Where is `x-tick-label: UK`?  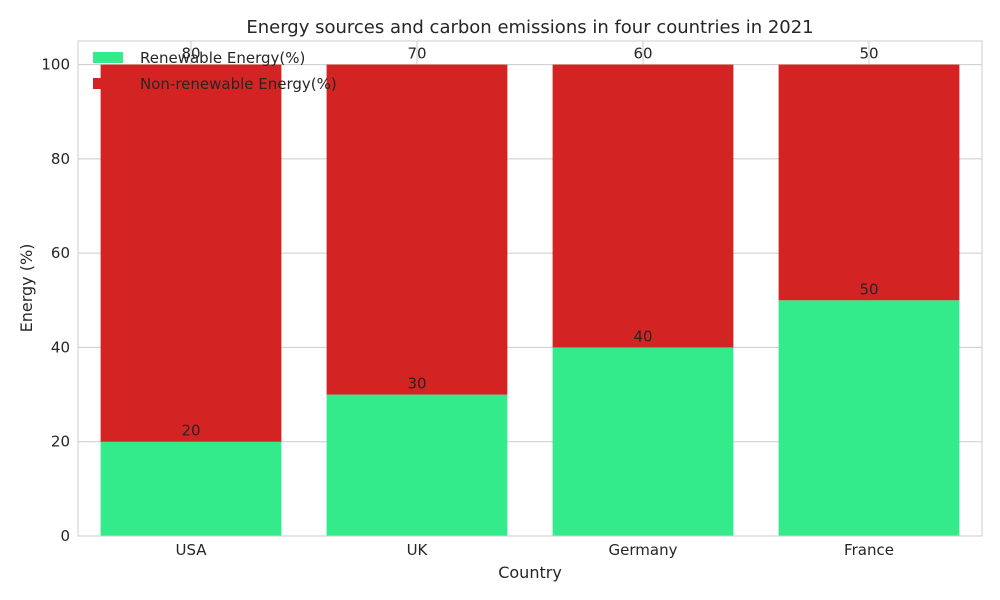 x-tick-label: UK is located at coordinates (418, 550).